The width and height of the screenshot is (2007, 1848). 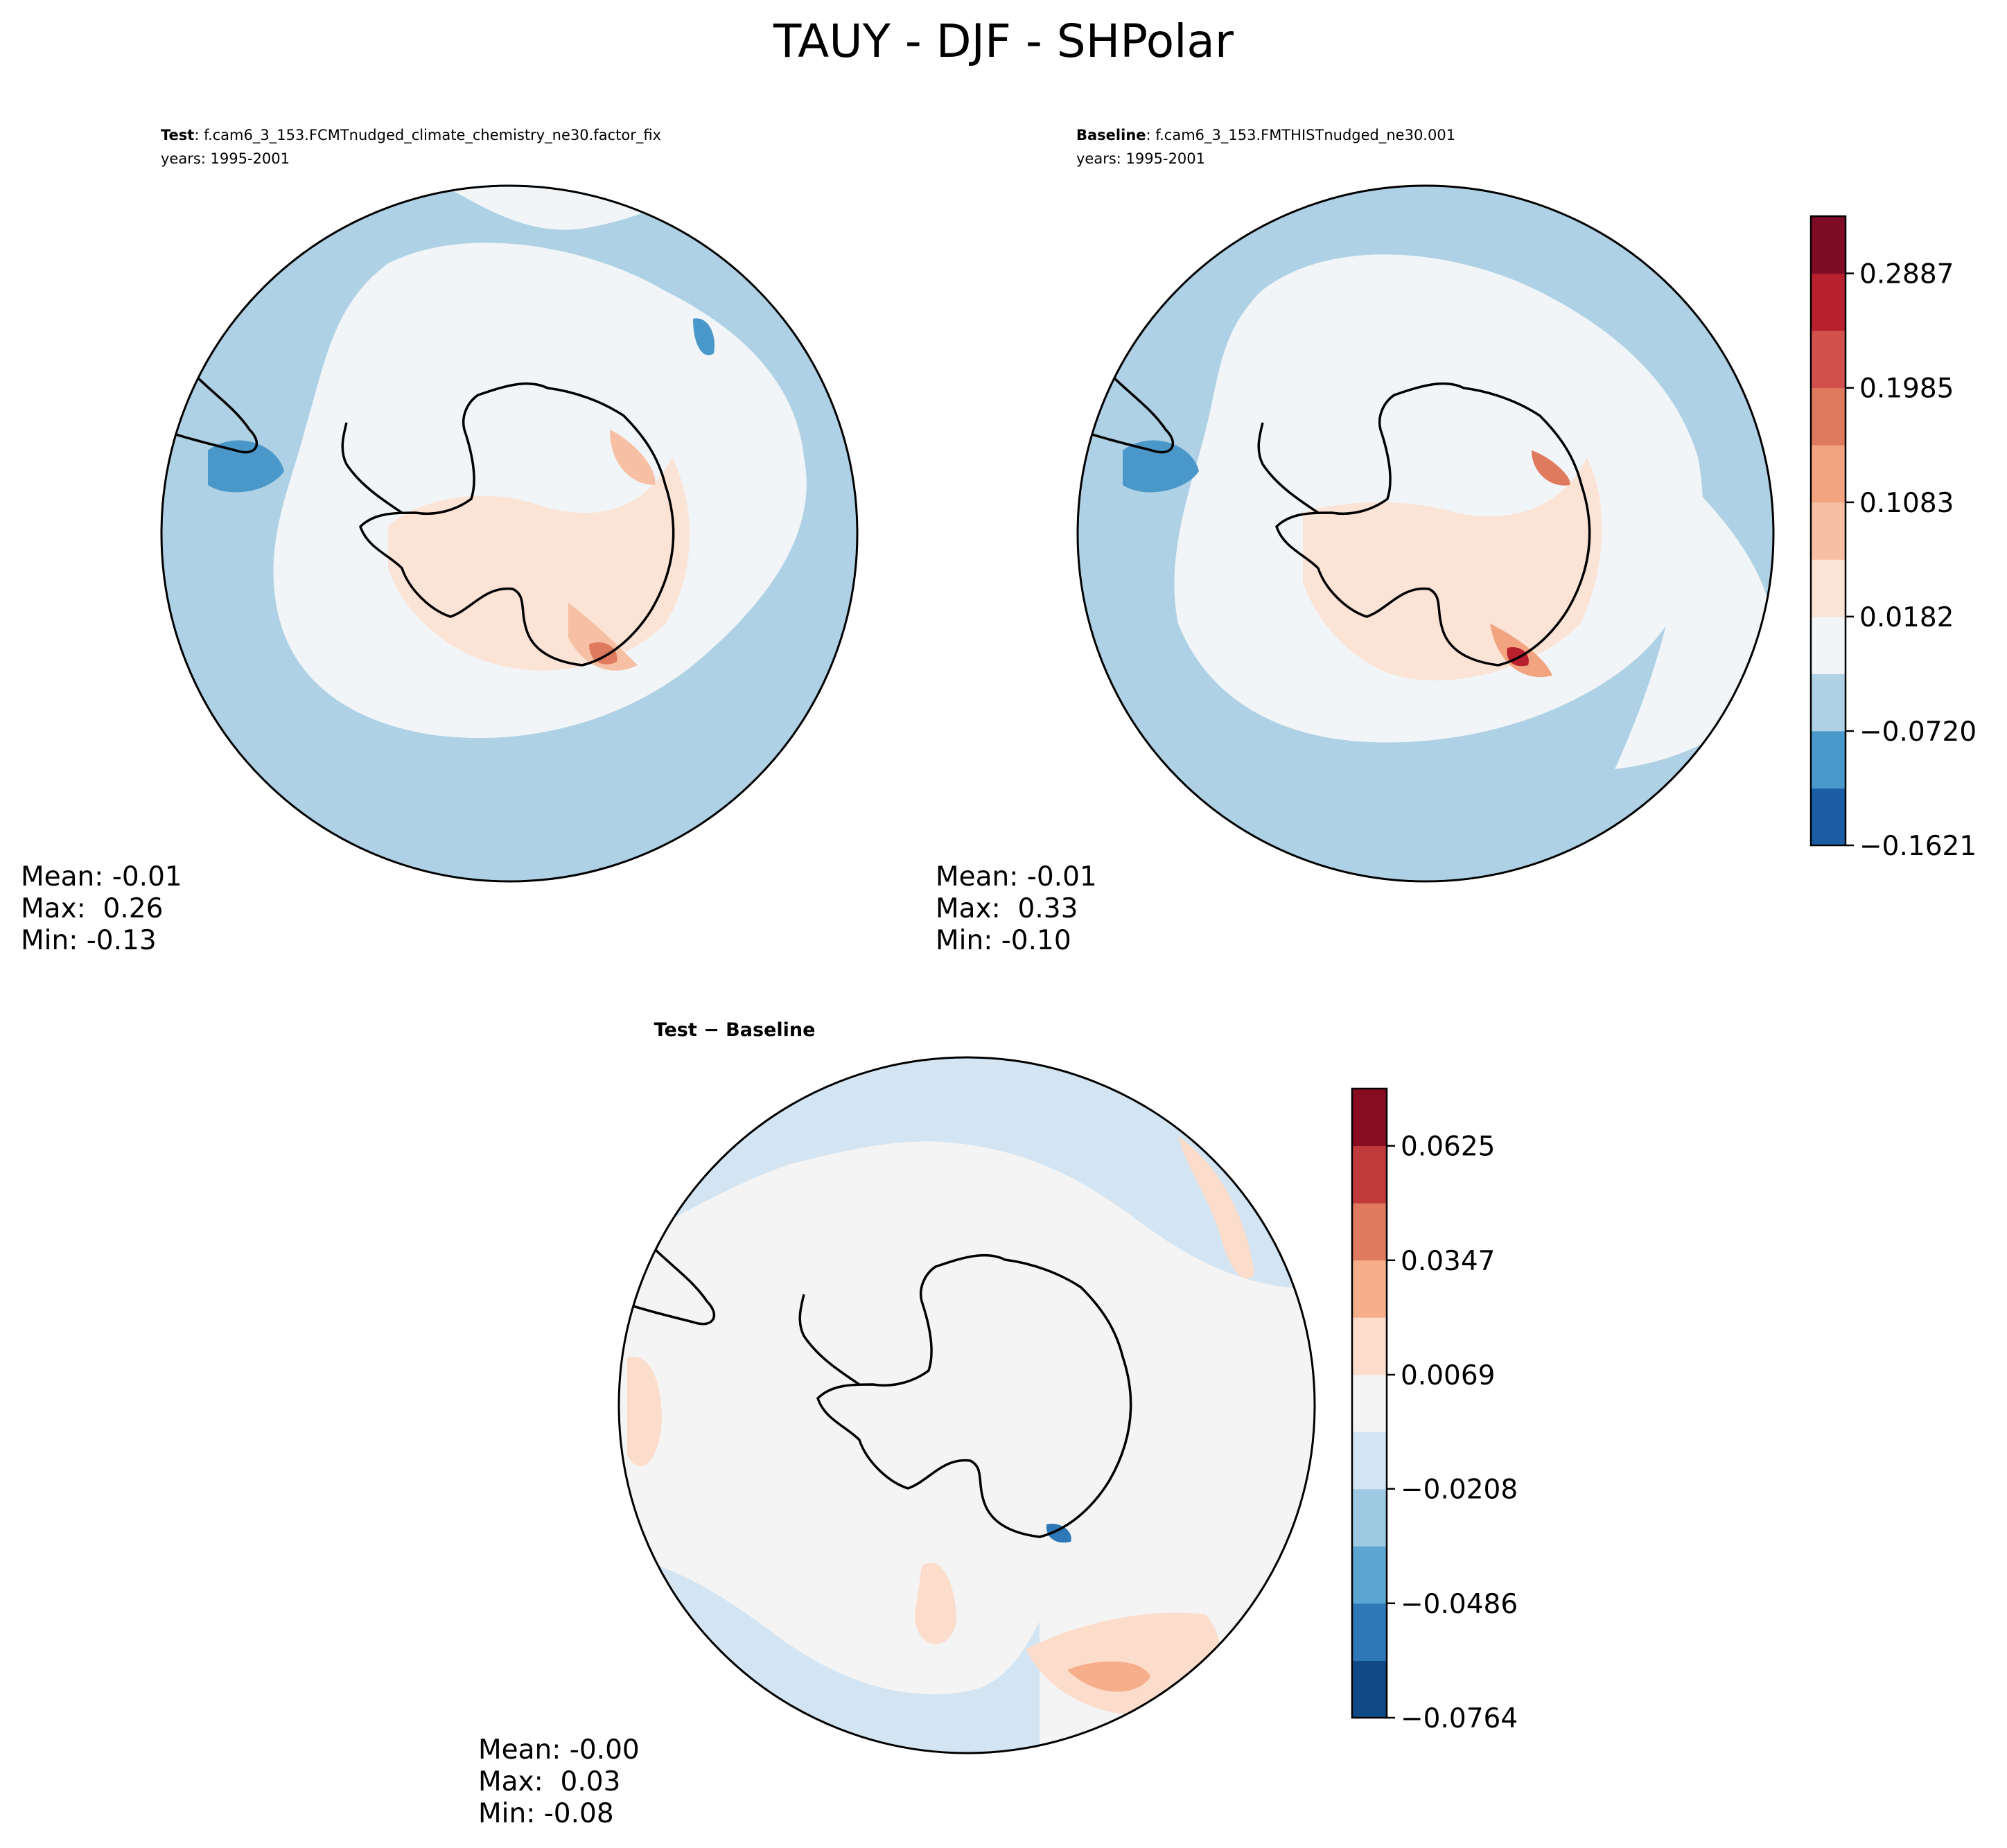 I want to click on panel-baseline-label-bold: Baseline, so click(x=1111, y=135).